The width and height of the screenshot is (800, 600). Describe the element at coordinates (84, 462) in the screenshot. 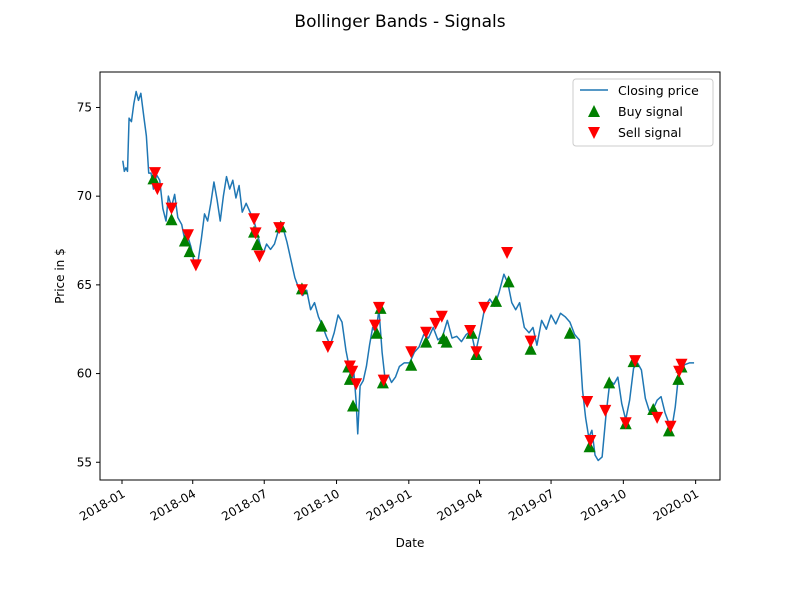

I see `y-tick-label: 55` at that location.